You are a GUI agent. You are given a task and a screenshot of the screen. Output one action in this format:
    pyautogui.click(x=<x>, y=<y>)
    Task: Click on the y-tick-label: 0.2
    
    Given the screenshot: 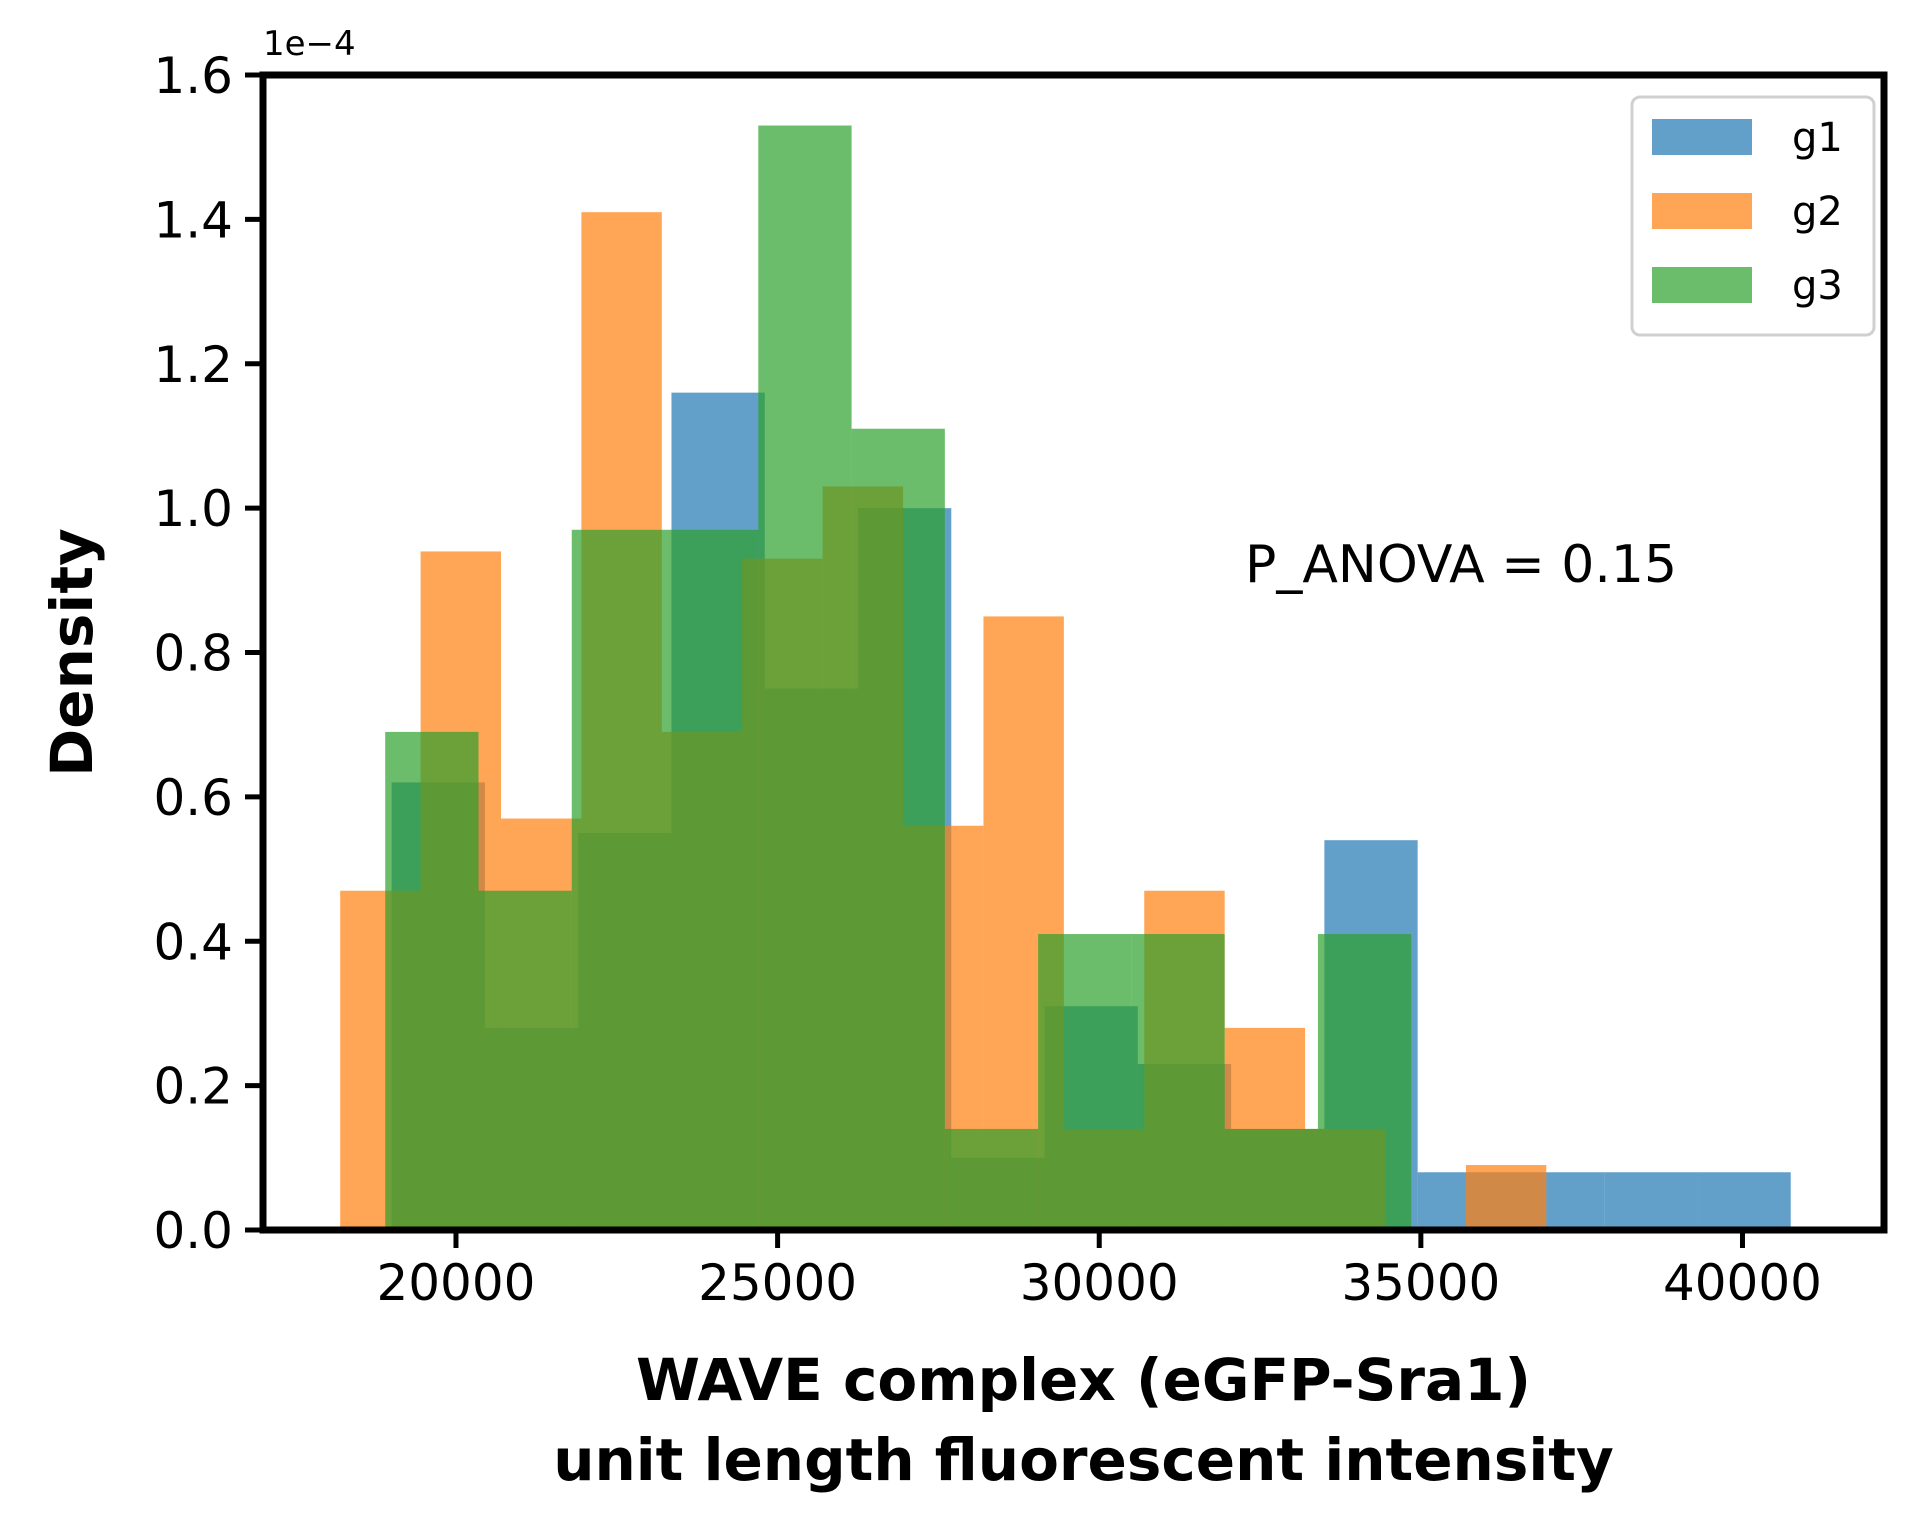 What is the action you would take?
    pyautogui.click(x=193, y=1087)
    